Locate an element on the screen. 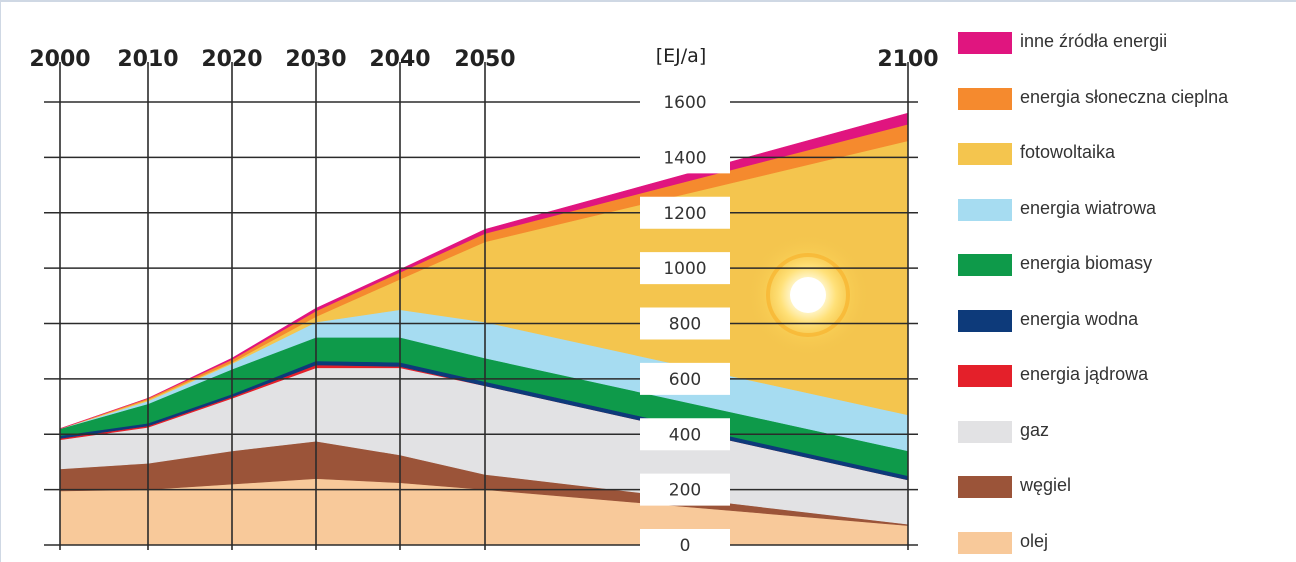  x-axis-labels: 2000 2010 2020 2030 2040 2050 2100 is located at coordinates (483, 59).